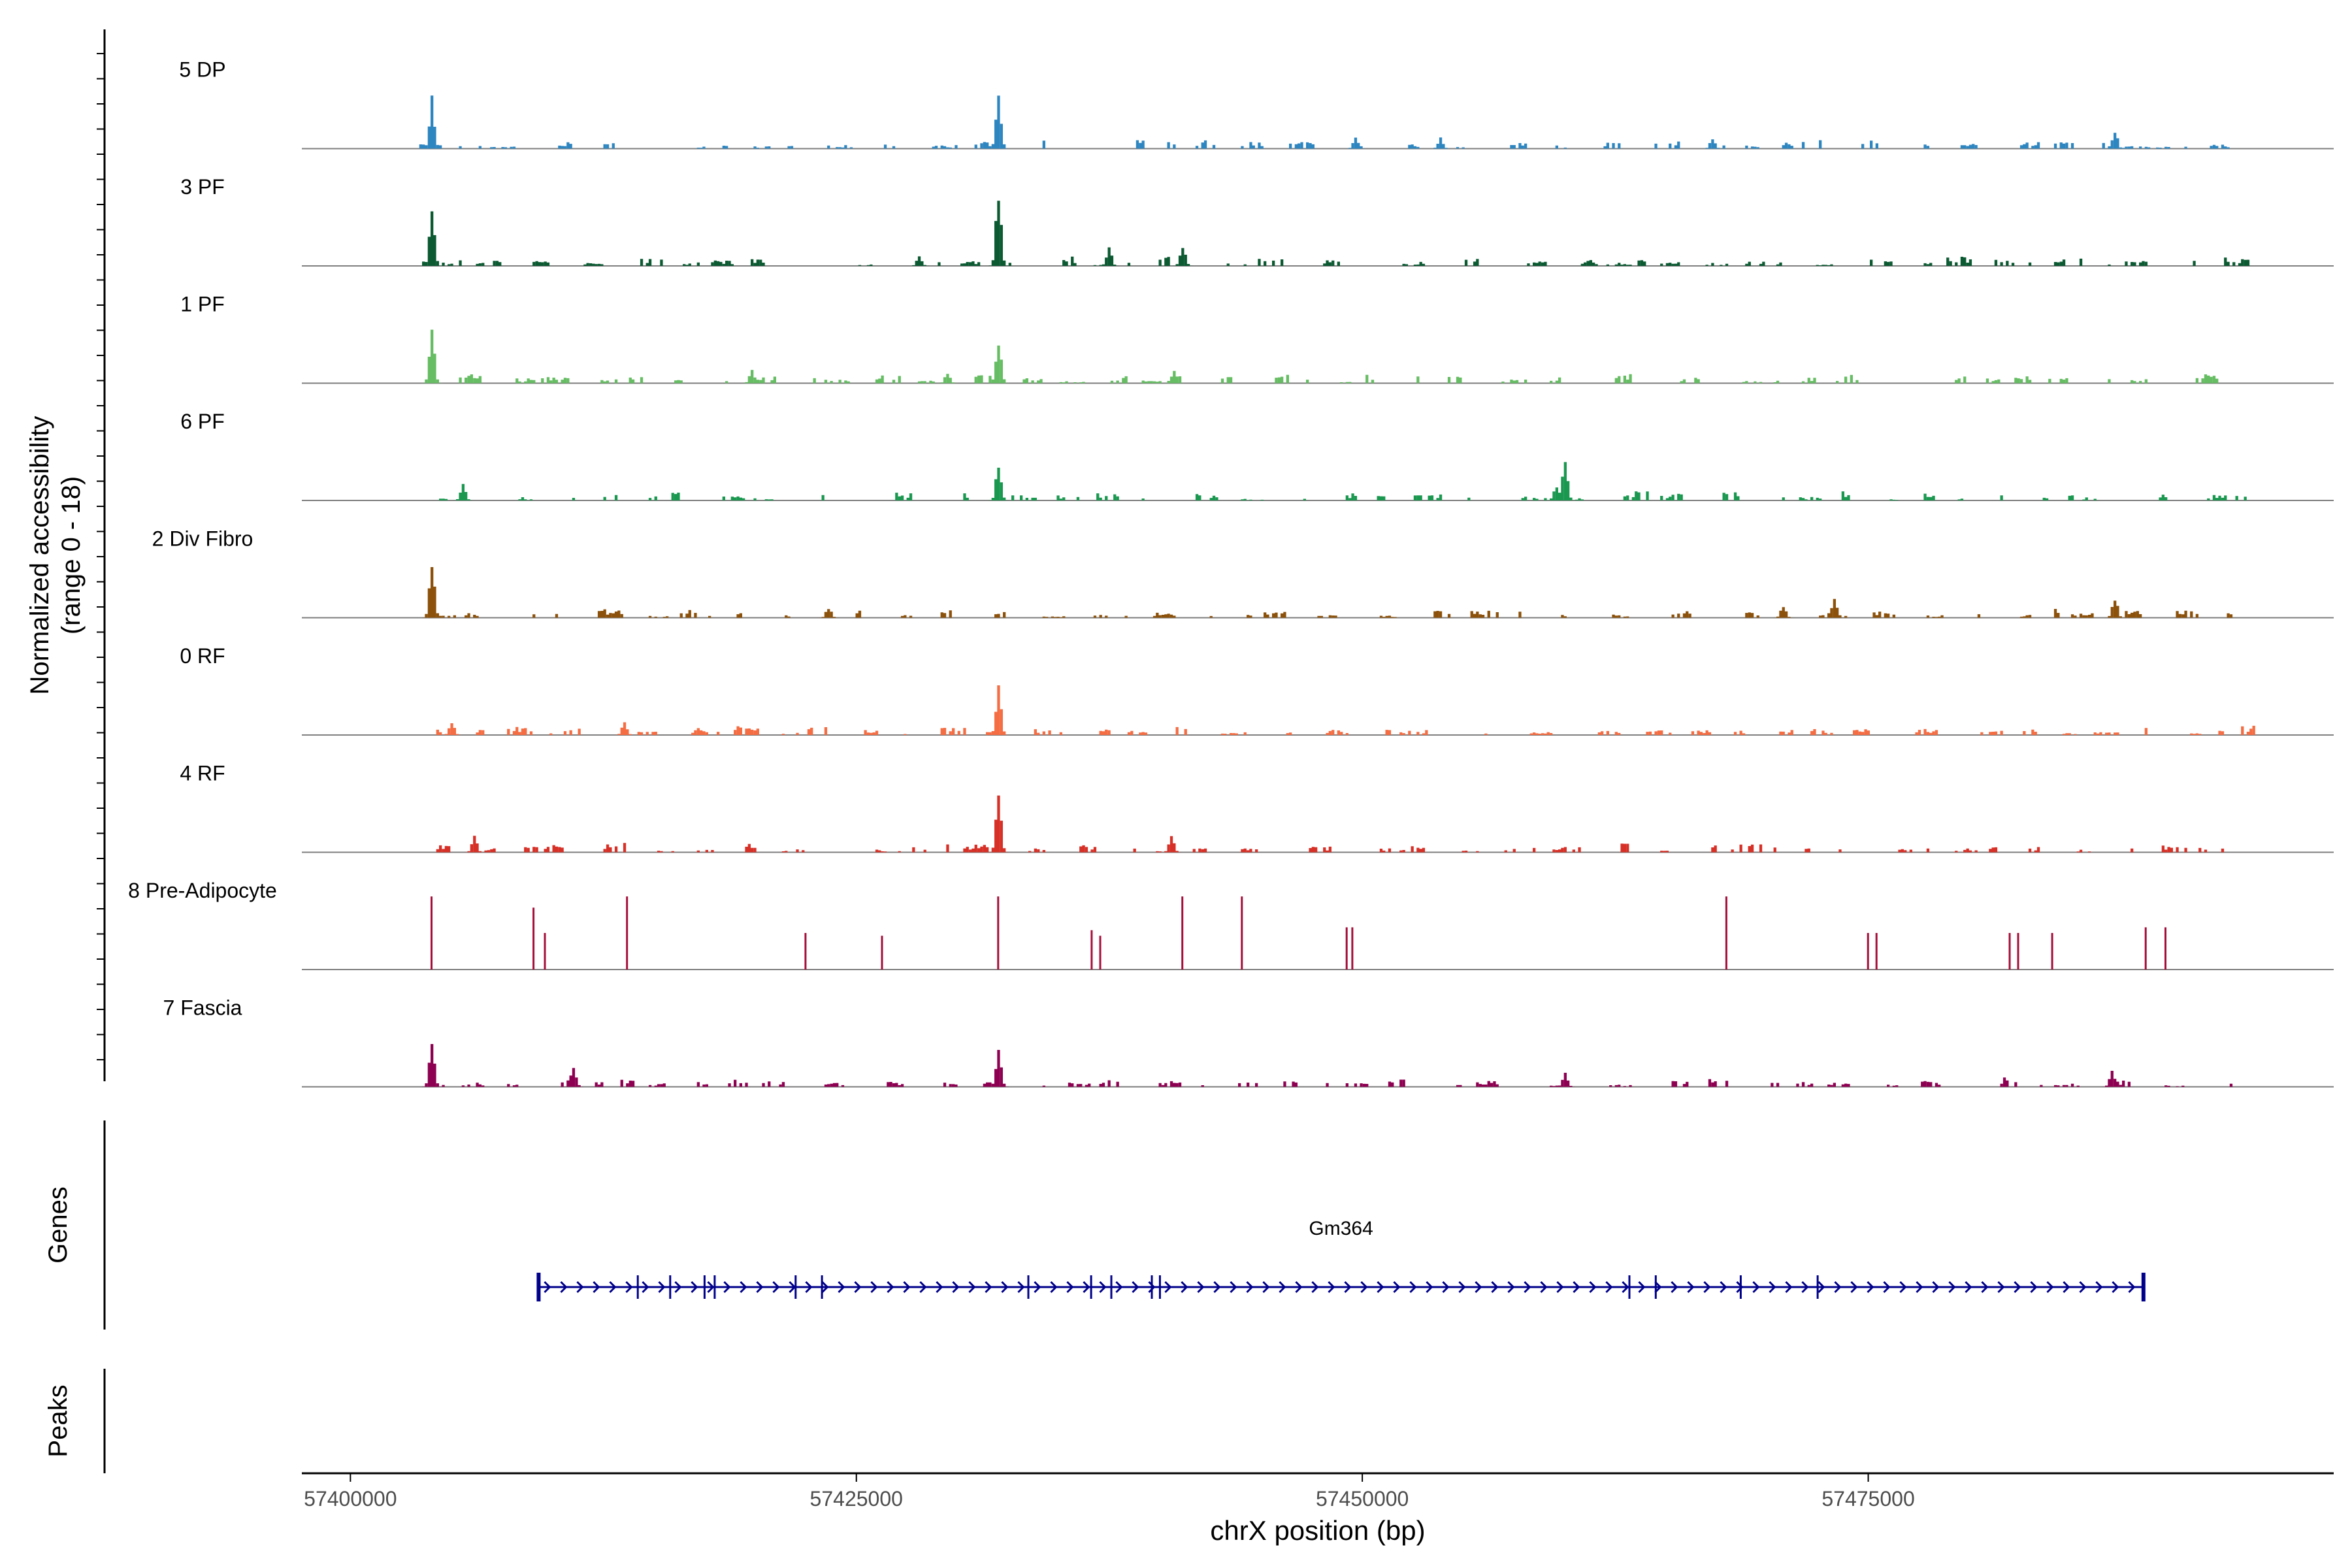  What do you see at coordinates (202, 656) in the screenshot?
I see `track-label: 0 RF` at bounding box center [202, 656].